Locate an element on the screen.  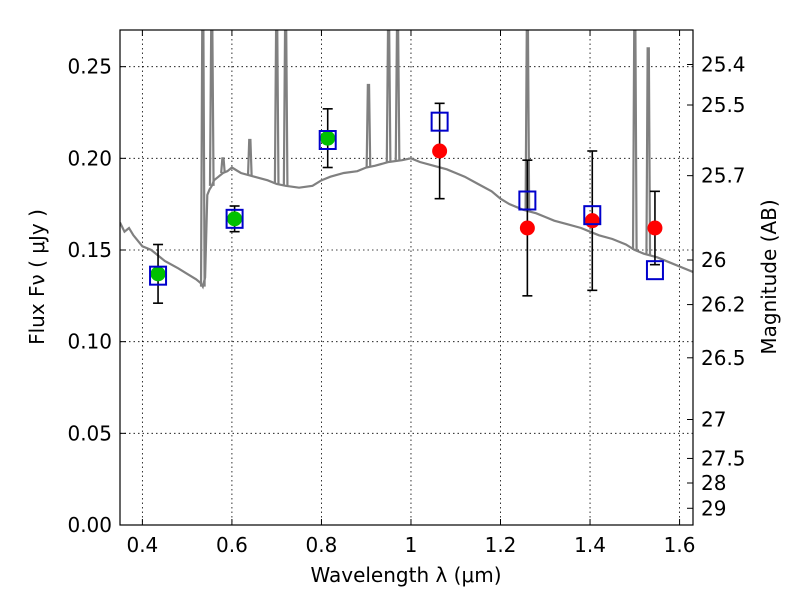
y-tick-label: 0.10 is located at coordinates (89, 342).